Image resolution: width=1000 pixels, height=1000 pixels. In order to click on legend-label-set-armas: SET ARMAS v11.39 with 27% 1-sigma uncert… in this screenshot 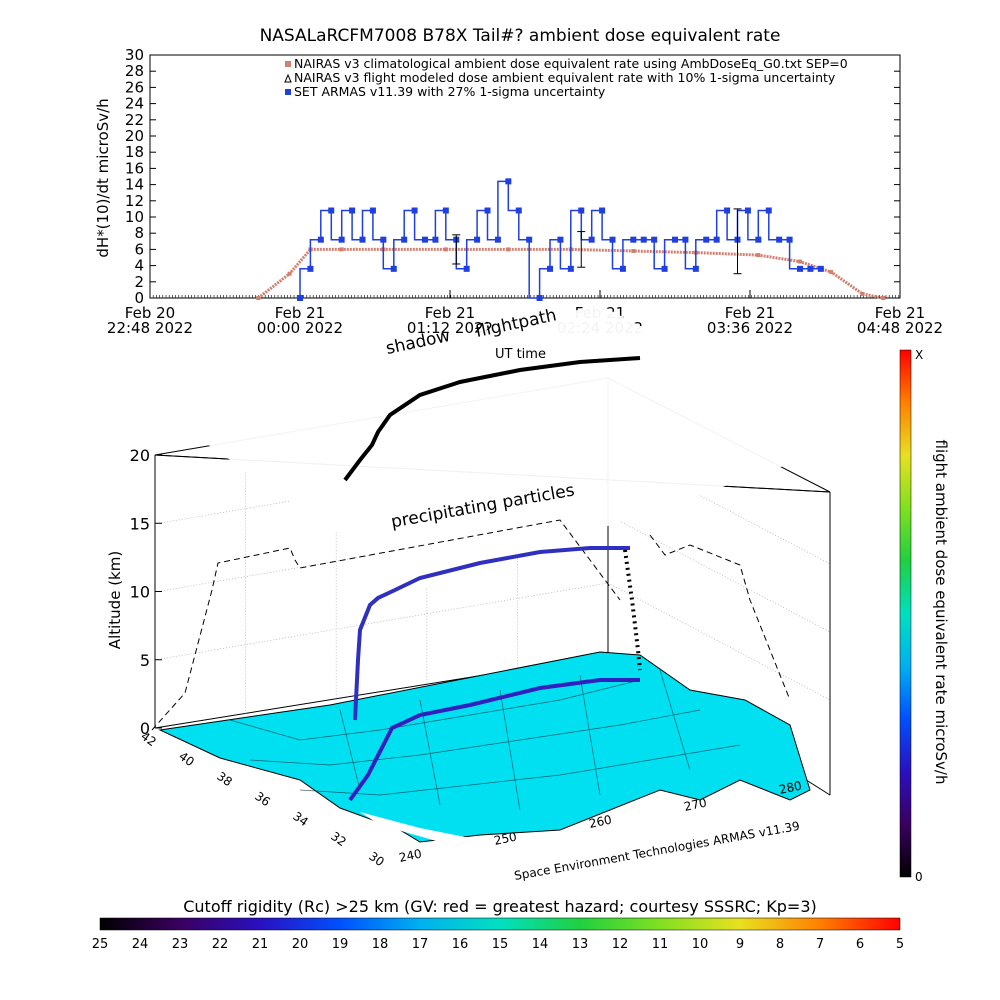, I will do `click(450, 91)`.